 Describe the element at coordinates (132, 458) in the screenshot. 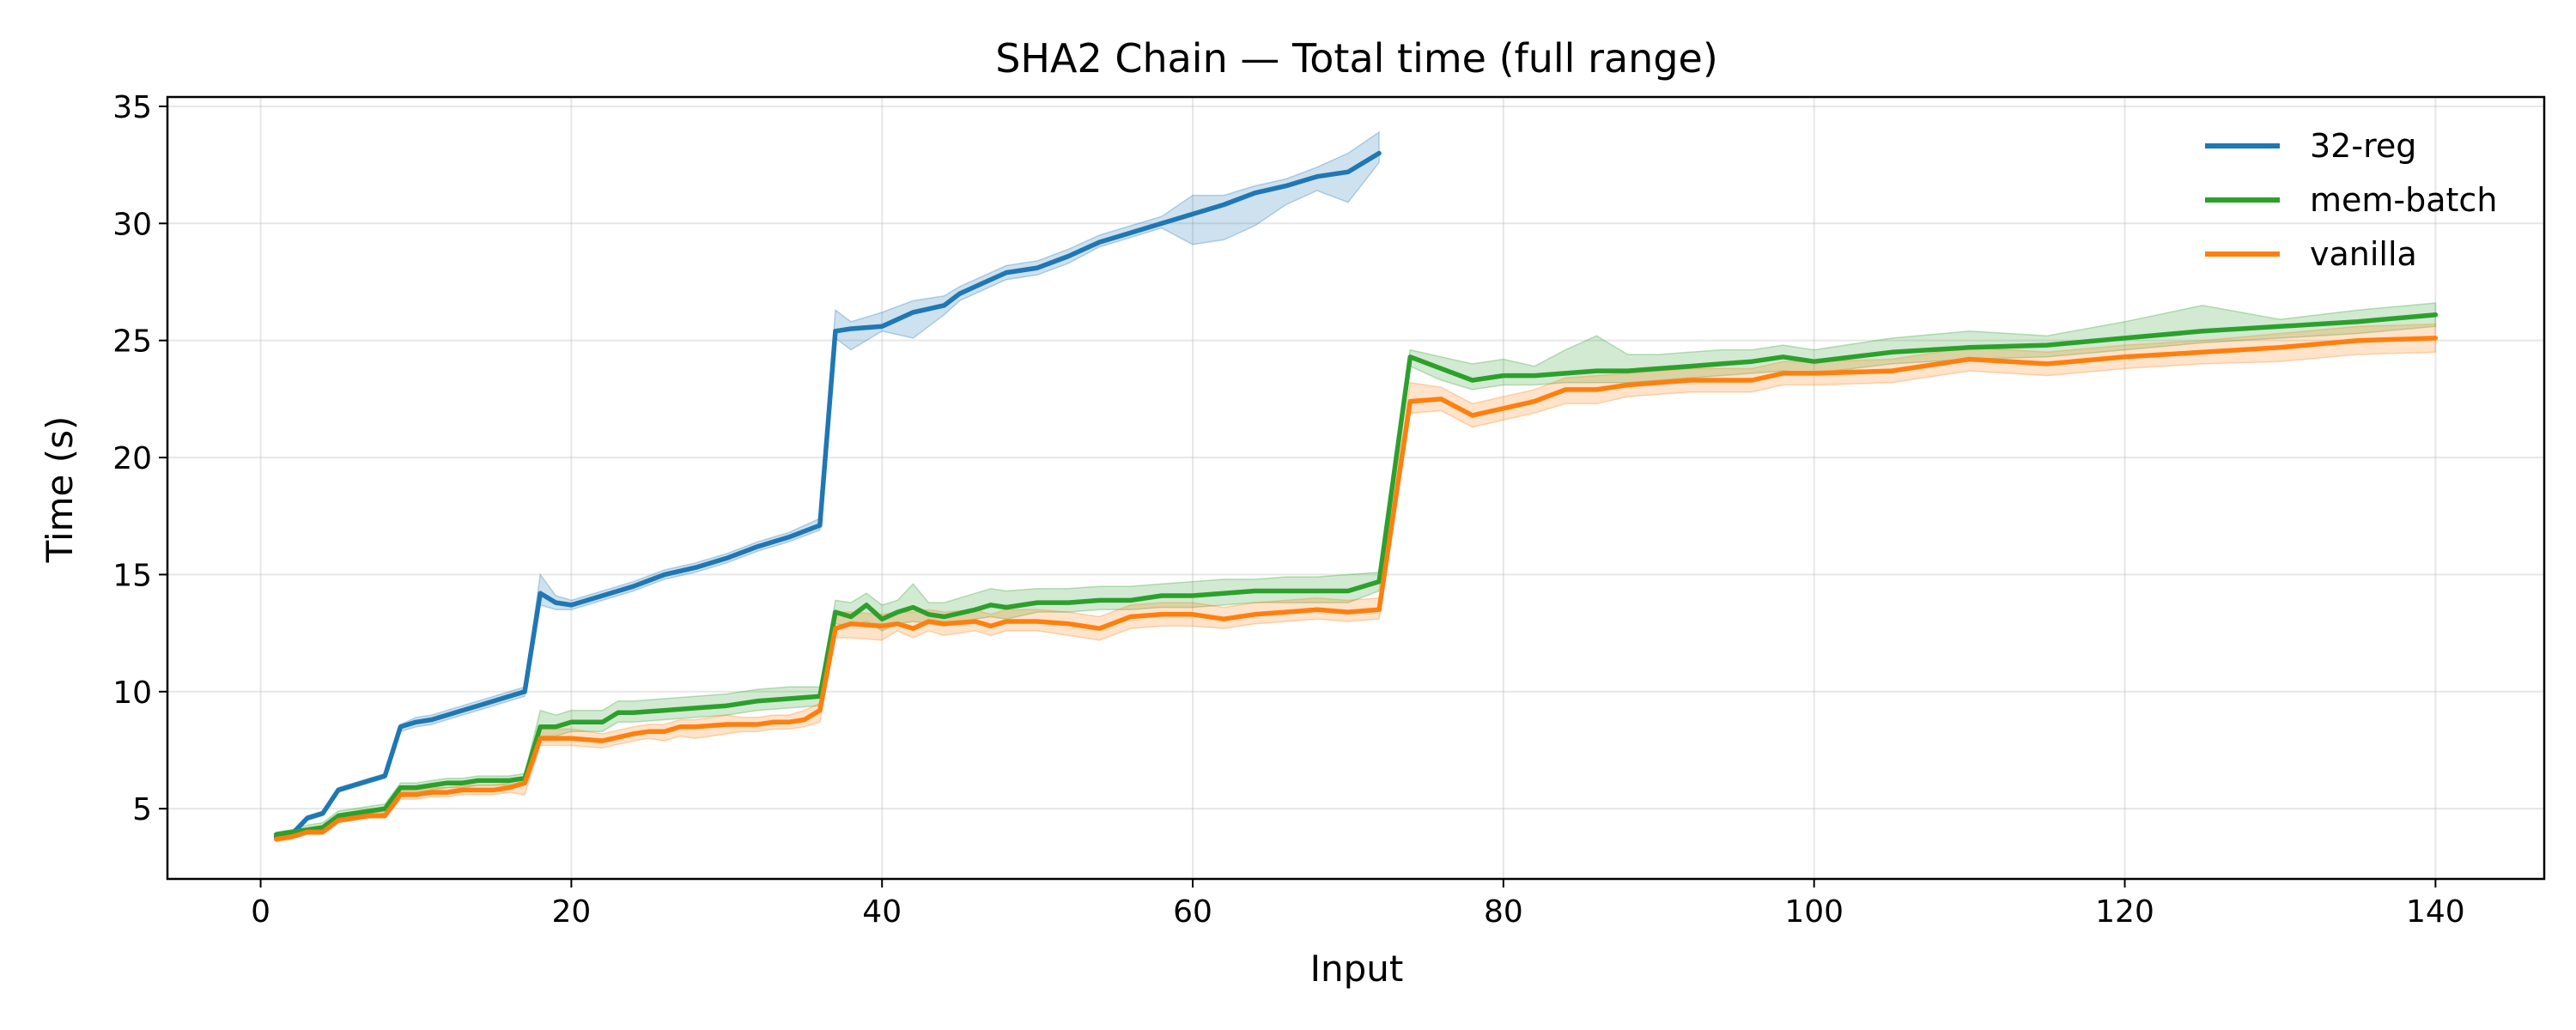

I see `y-tick-label: 20` at that location.